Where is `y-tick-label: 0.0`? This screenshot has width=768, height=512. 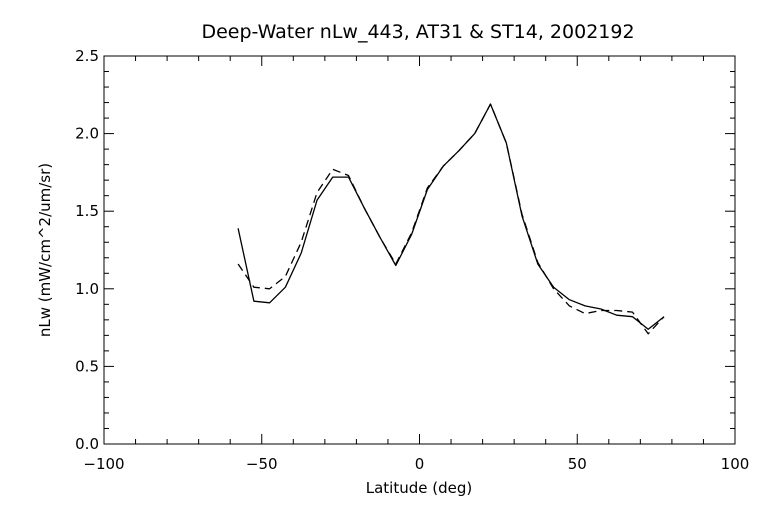
y-tick-label: 0.0 is located at coordinates (87, 444).